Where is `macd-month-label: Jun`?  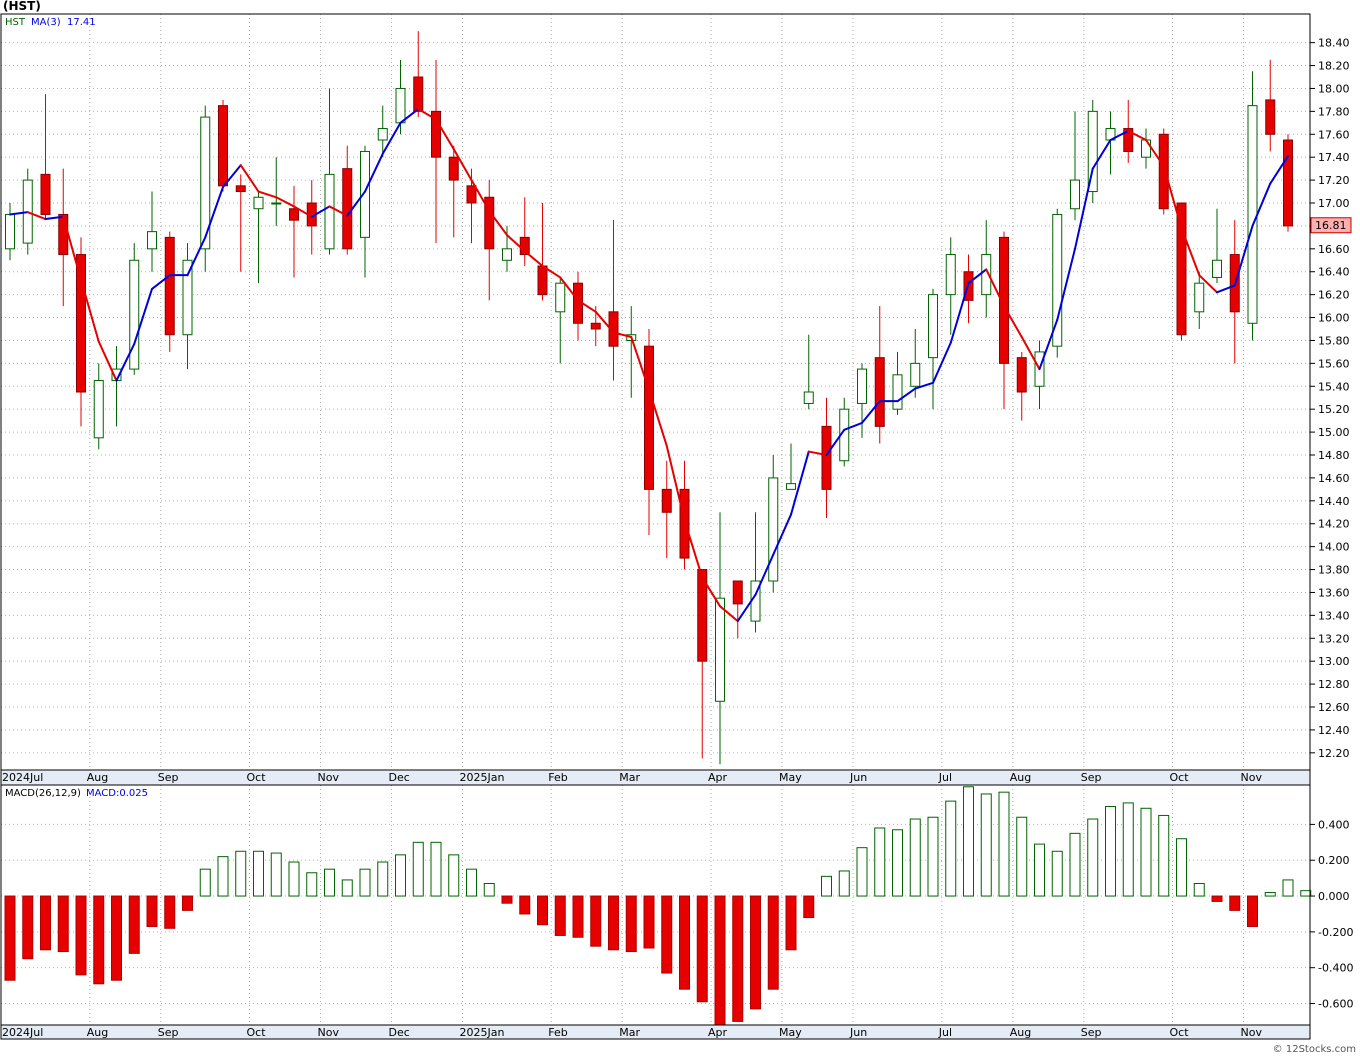
macd-month-label: Jun is located at coordinates (858, 1032).